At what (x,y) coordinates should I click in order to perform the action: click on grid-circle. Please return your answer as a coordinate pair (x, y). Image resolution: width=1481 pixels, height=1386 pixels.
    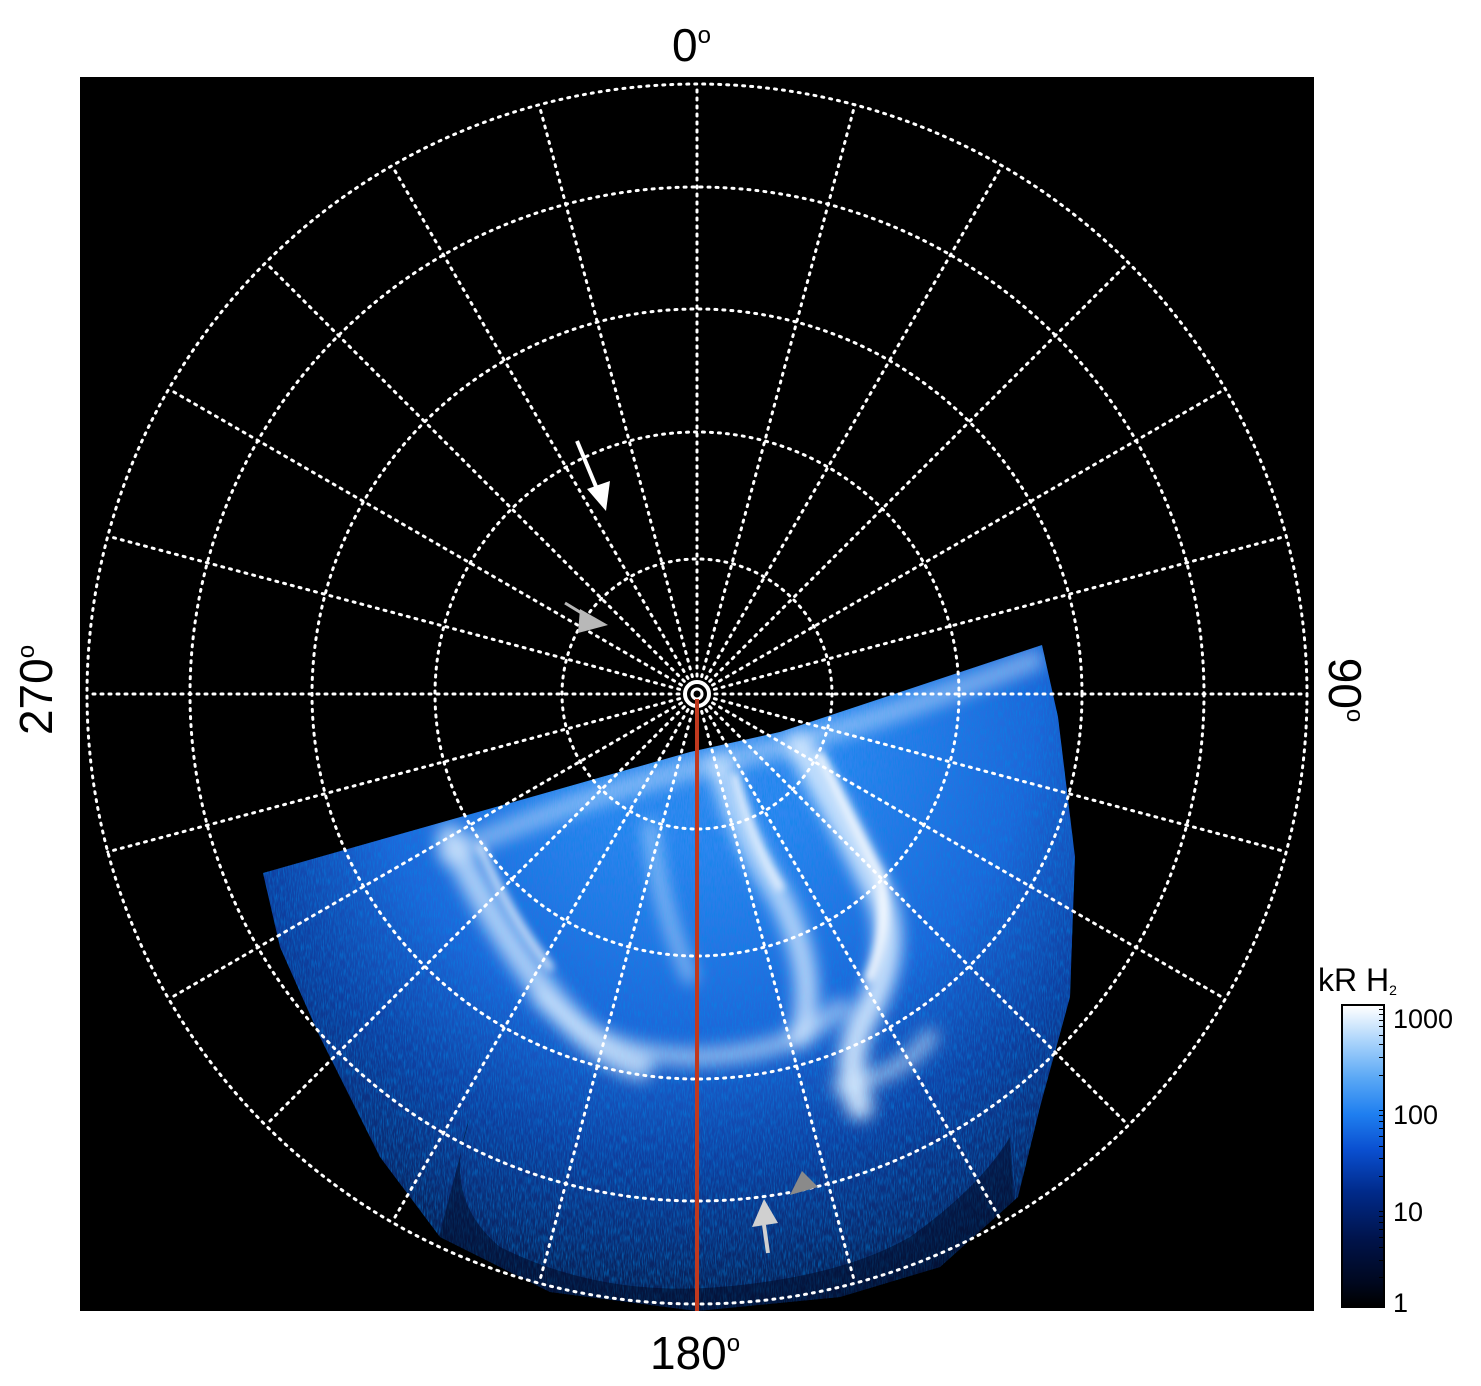
    Looking at the image, I should click on (697, 694).